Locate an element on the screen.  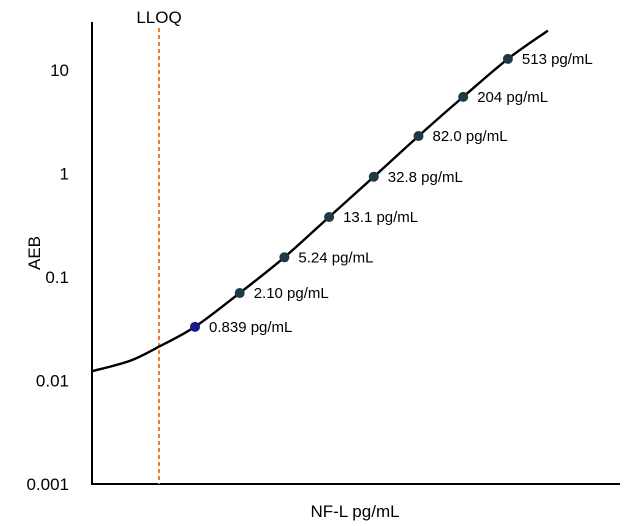
y-tick-label: 0.01 is located at coordinates (52, 381).